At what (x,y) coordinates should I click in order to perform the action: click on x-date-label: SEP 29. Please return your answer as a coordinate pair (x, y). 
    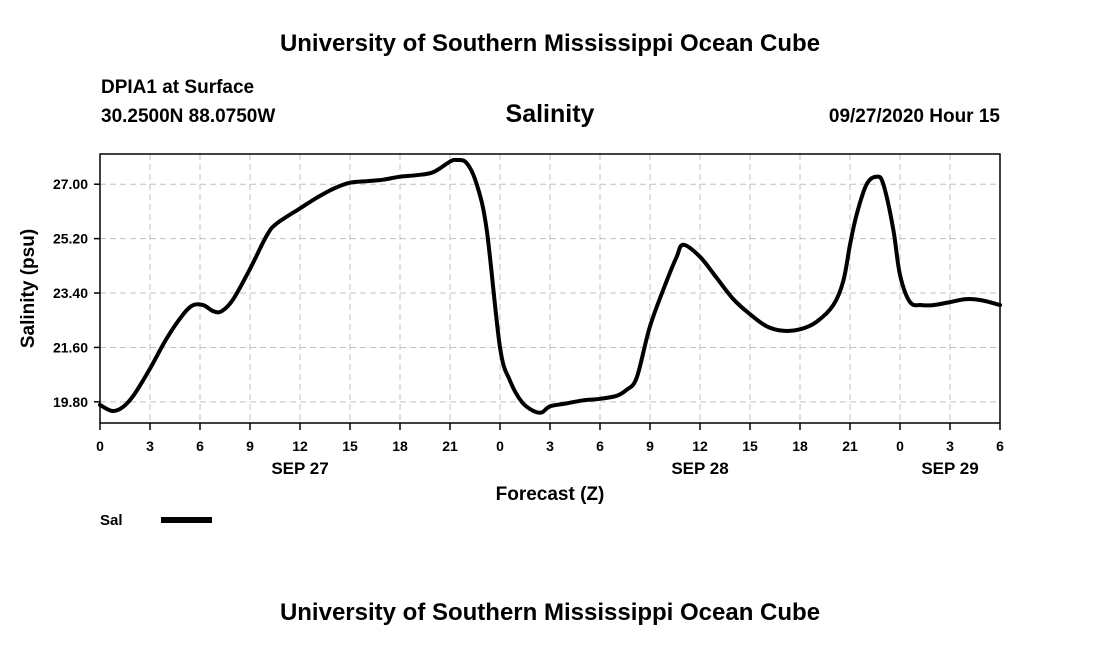
    Looking at the image, I should click on (949, 468).